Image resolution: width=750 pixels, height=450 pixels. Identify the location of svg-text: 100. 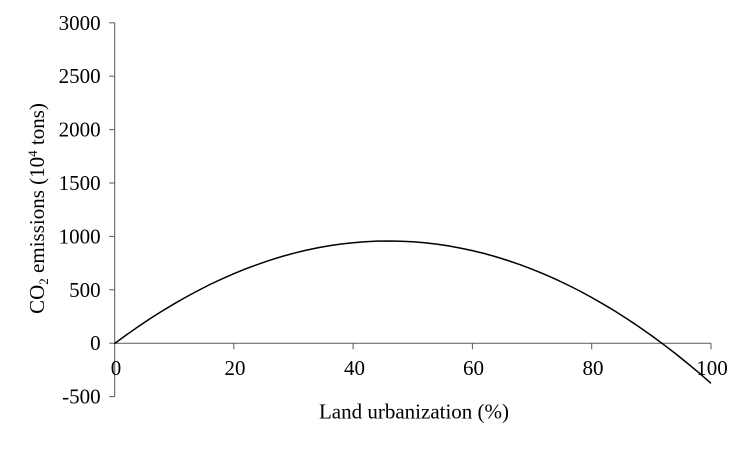
(712, 368).